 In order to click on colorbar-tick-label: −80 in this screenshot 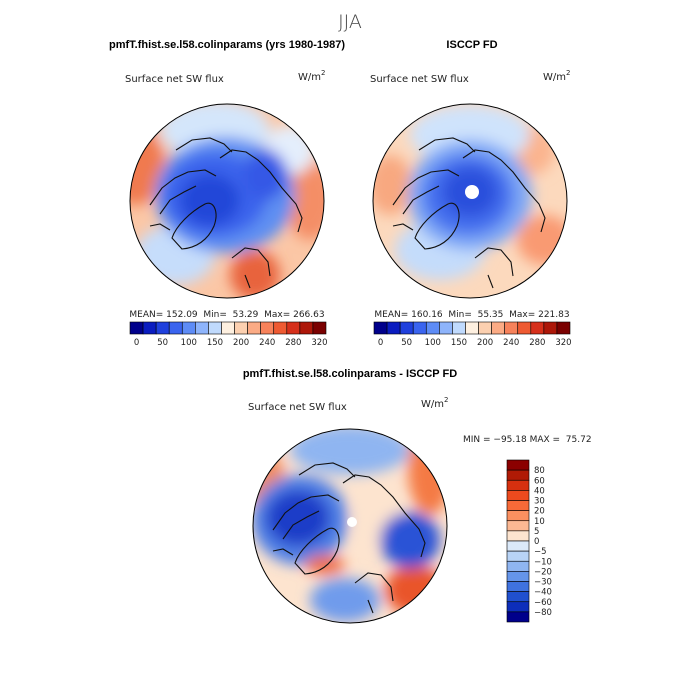, I will do `click(543, 613)`.